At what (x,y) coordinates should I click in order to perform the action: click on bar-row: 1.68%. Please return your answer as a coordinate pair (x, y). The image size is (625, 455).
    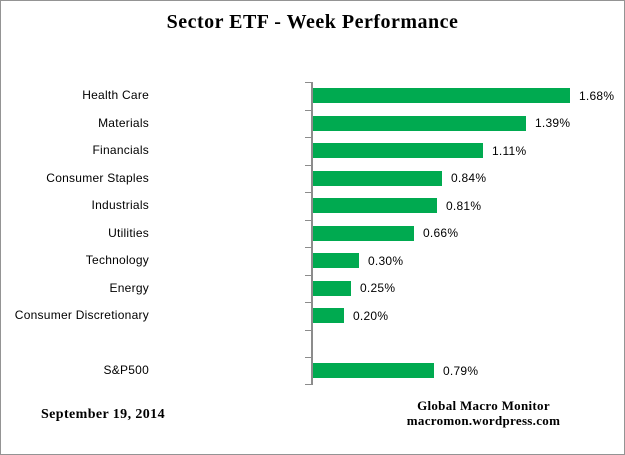
    Looking at the image, I should click on (466, 96).